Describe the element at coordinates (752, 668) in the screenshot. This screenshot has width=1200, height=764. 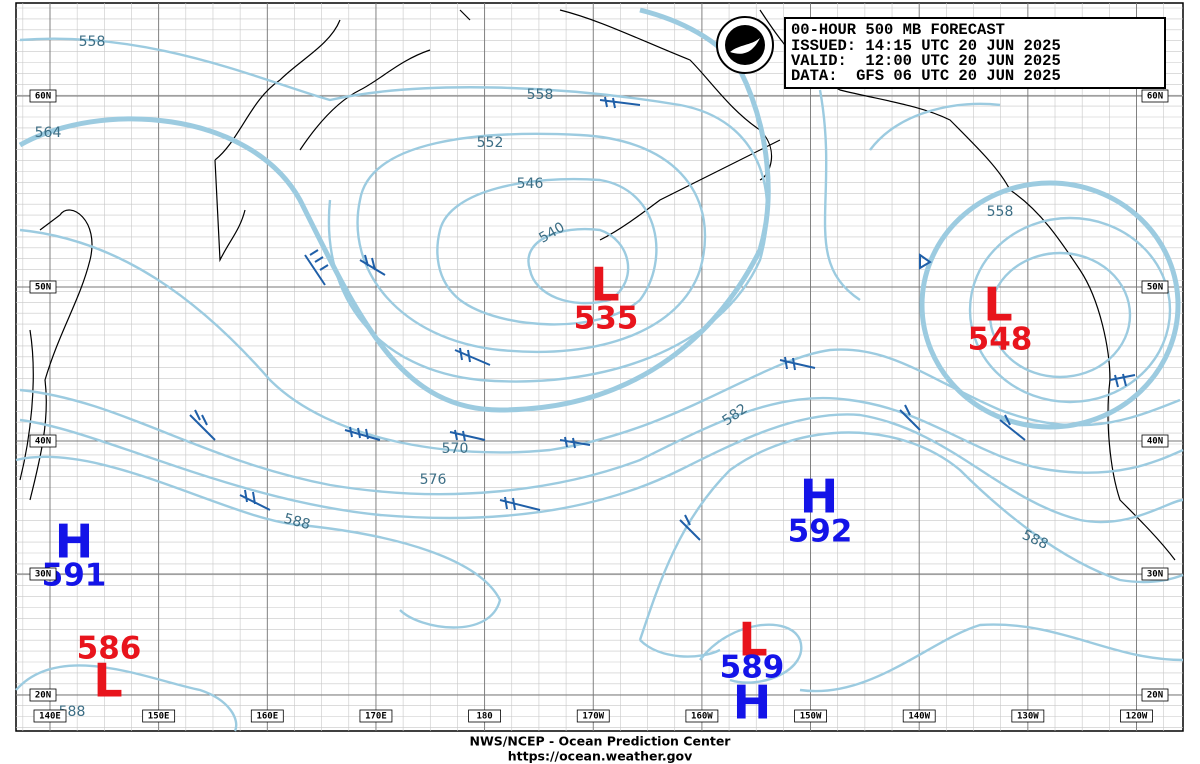
I see `center-value: 589` at that location.